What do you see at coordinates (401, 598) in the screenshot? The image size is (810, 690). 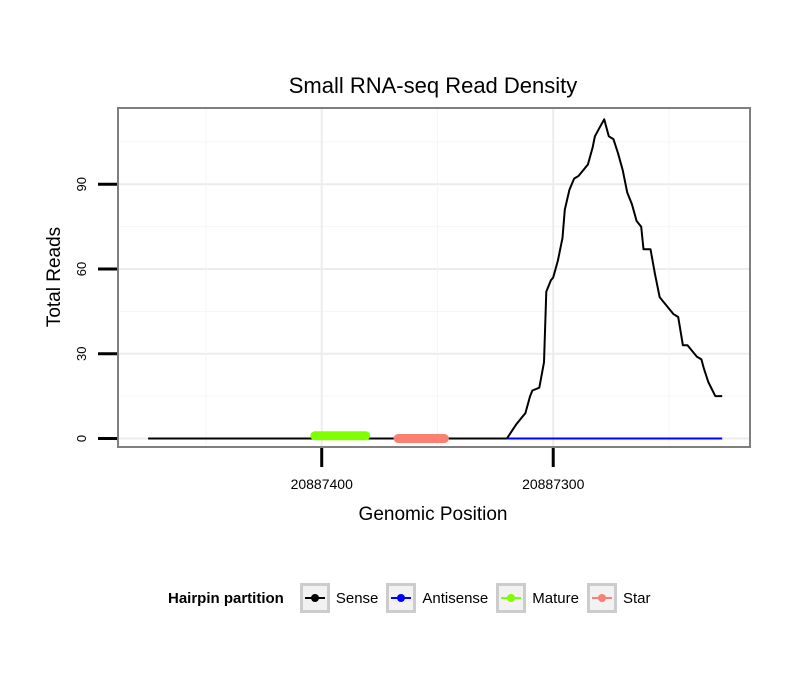 I see `legend-key-antisense` at bounding box center [401, 598].